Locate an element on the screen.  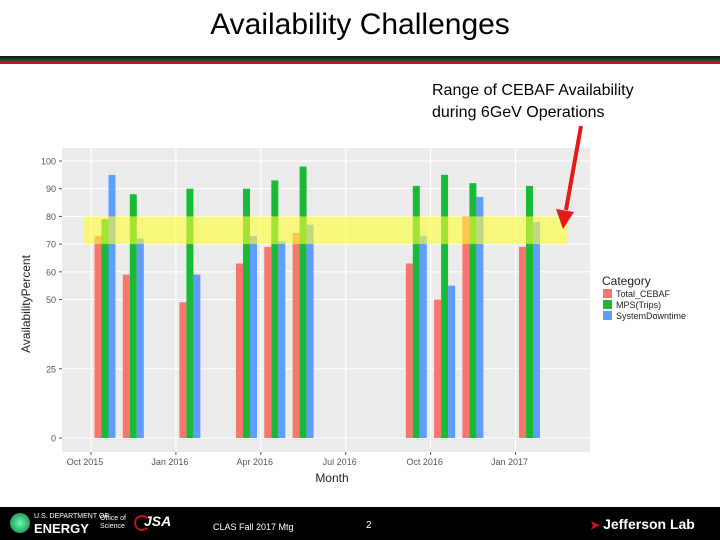
x-tick-label: Apr 2016 is located at coordinates (255, 462).